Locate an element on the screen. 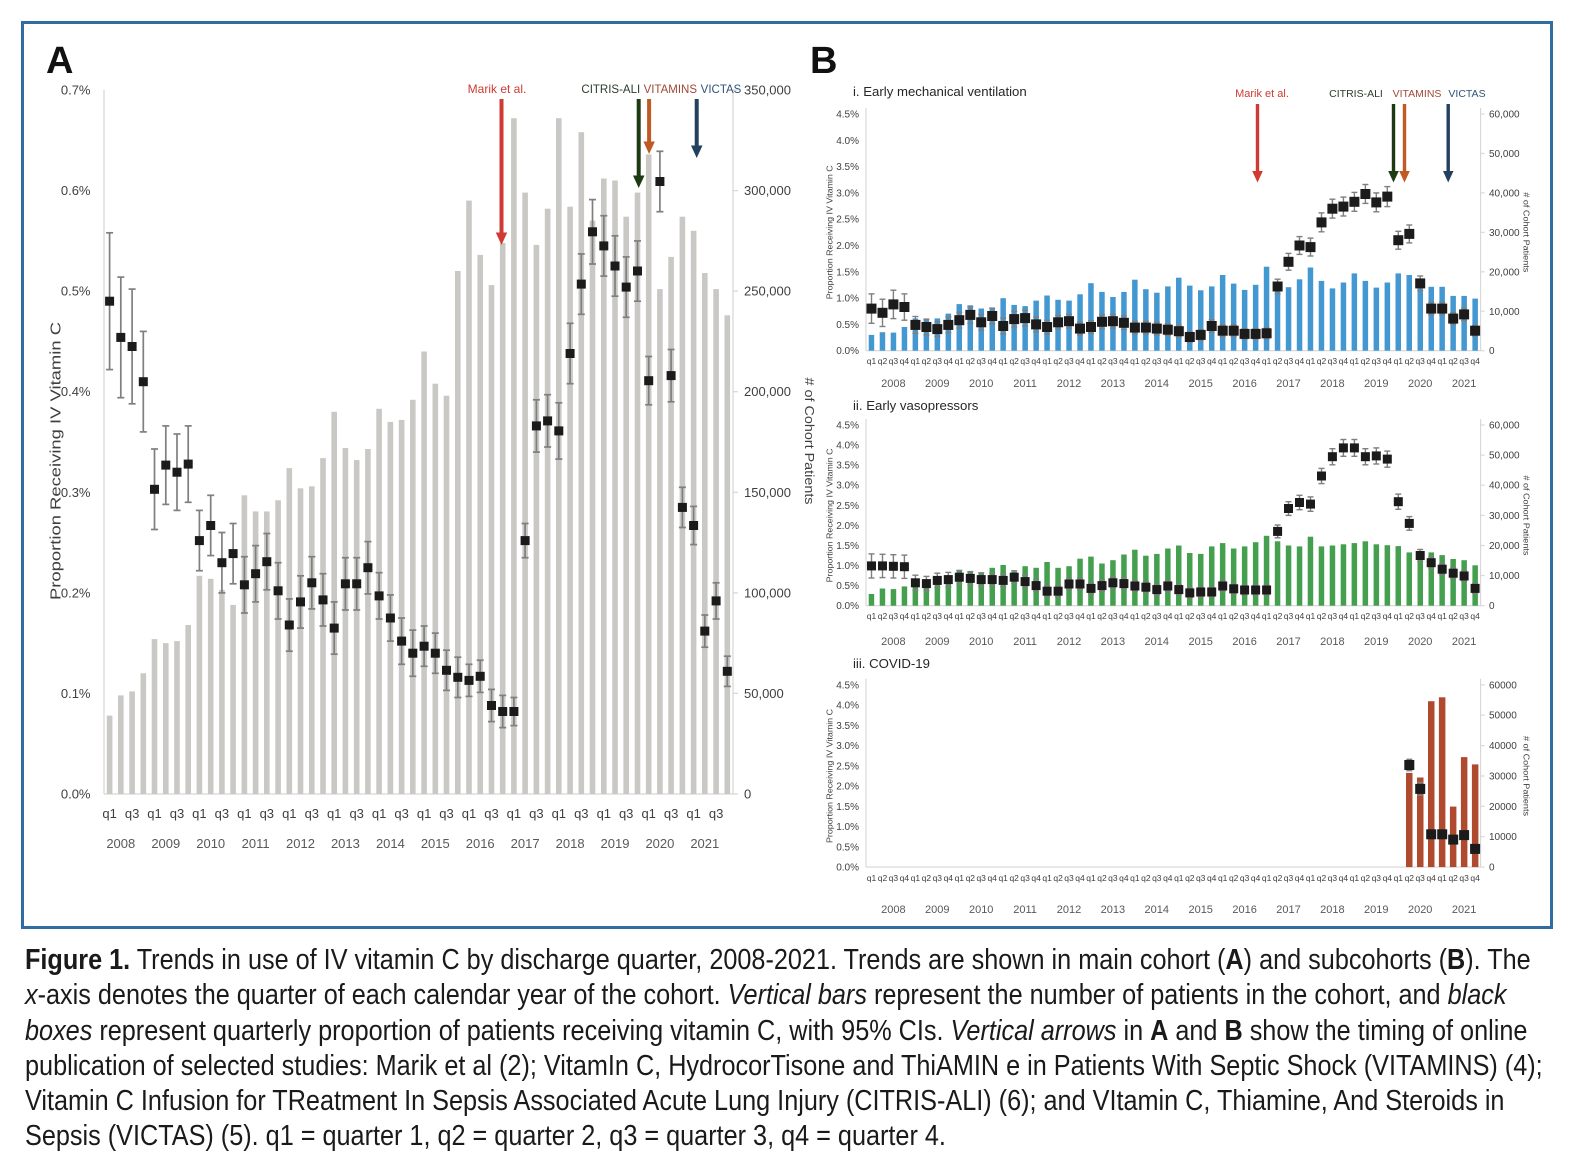 This screenshot has height=1166, width=1570. svg-text: iii. COVID-19 is located at coordinates (891, 663).